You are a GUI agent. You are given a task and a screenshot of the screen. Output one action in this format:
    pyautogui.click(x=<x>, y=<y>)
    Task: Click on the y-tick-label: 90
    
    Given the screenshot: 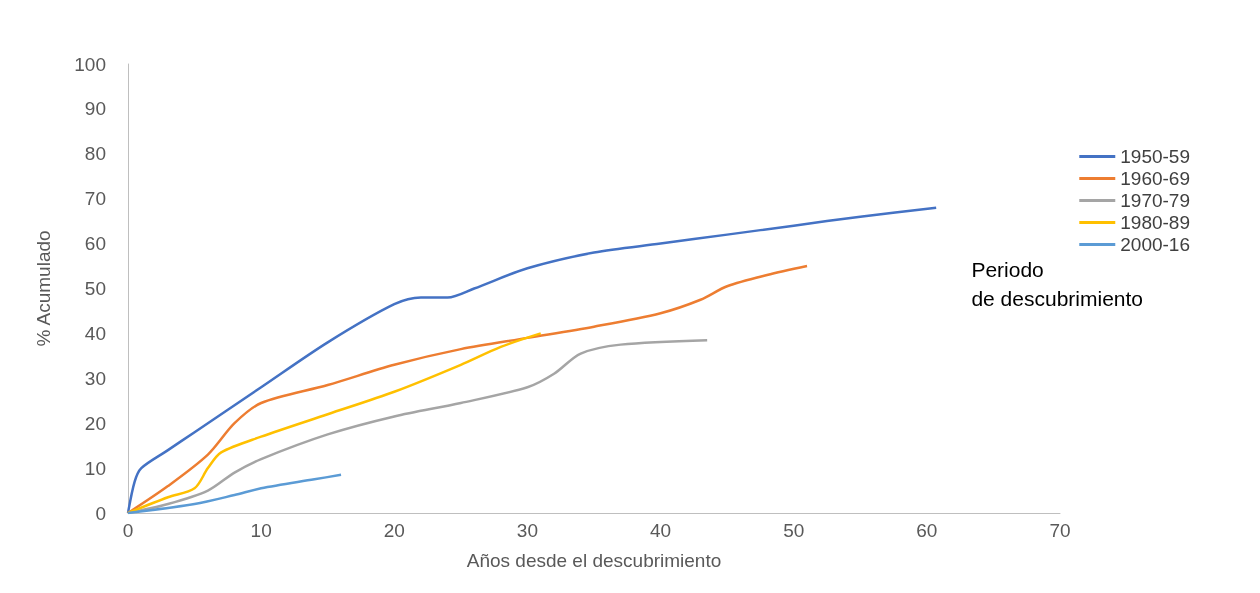 What is the action you would take?
    pyautogui.click(x=95, y=109)
    